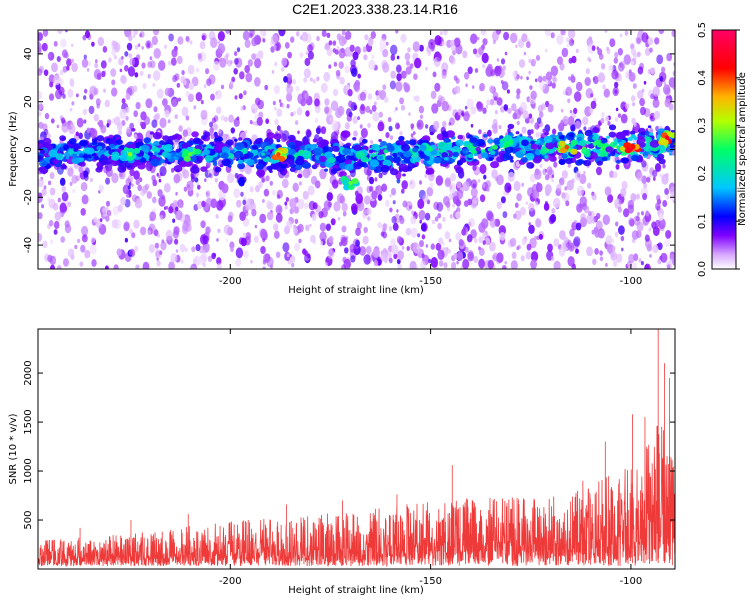  What do you see at coordinates (430, 581) in the screenshot?
I see `x-tick-label: -150` at bounding box center [430, 581].